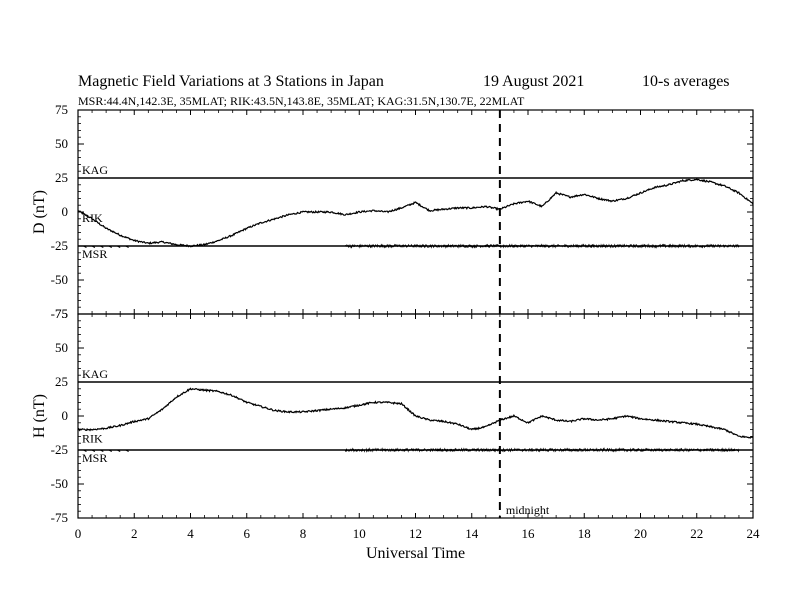  What do you see at coordinates (696, 533) in the screenshot?
I see `x-tick-label: 22` at bounding box center [696, 533].